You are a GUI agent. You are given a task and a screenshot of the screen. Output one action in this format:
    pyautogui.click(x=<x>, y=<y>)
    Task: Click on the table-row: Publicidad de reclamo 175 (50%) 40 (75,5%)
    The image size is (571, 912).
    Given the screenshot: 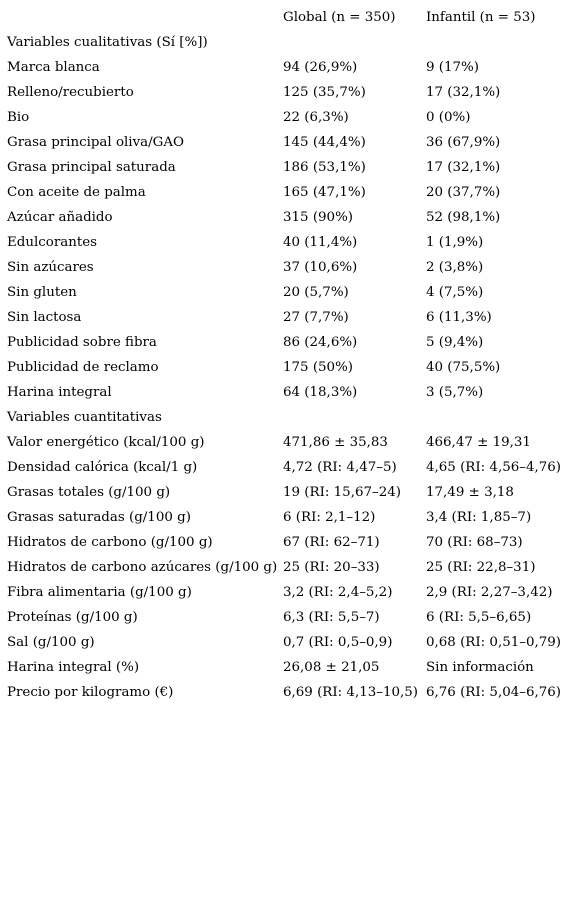 What is the action you would take?
    pyautogui.click(x=289, y=367)
    